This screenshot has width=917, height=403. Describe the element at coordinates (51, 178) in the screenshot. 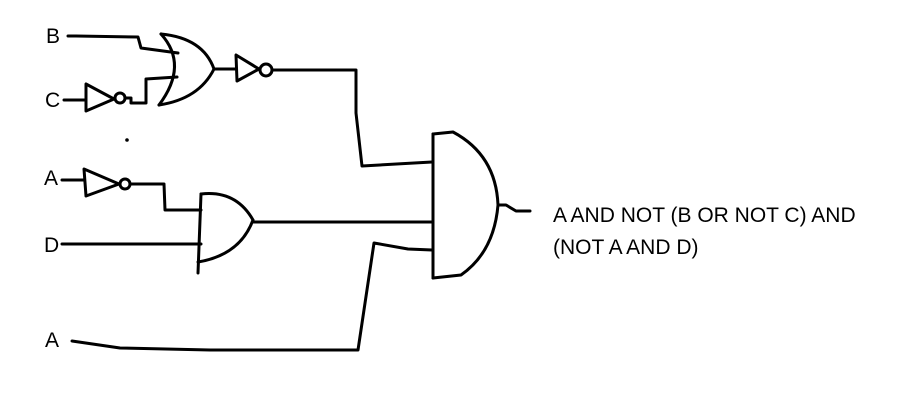

I see `input-label-a-top: A` at that location.